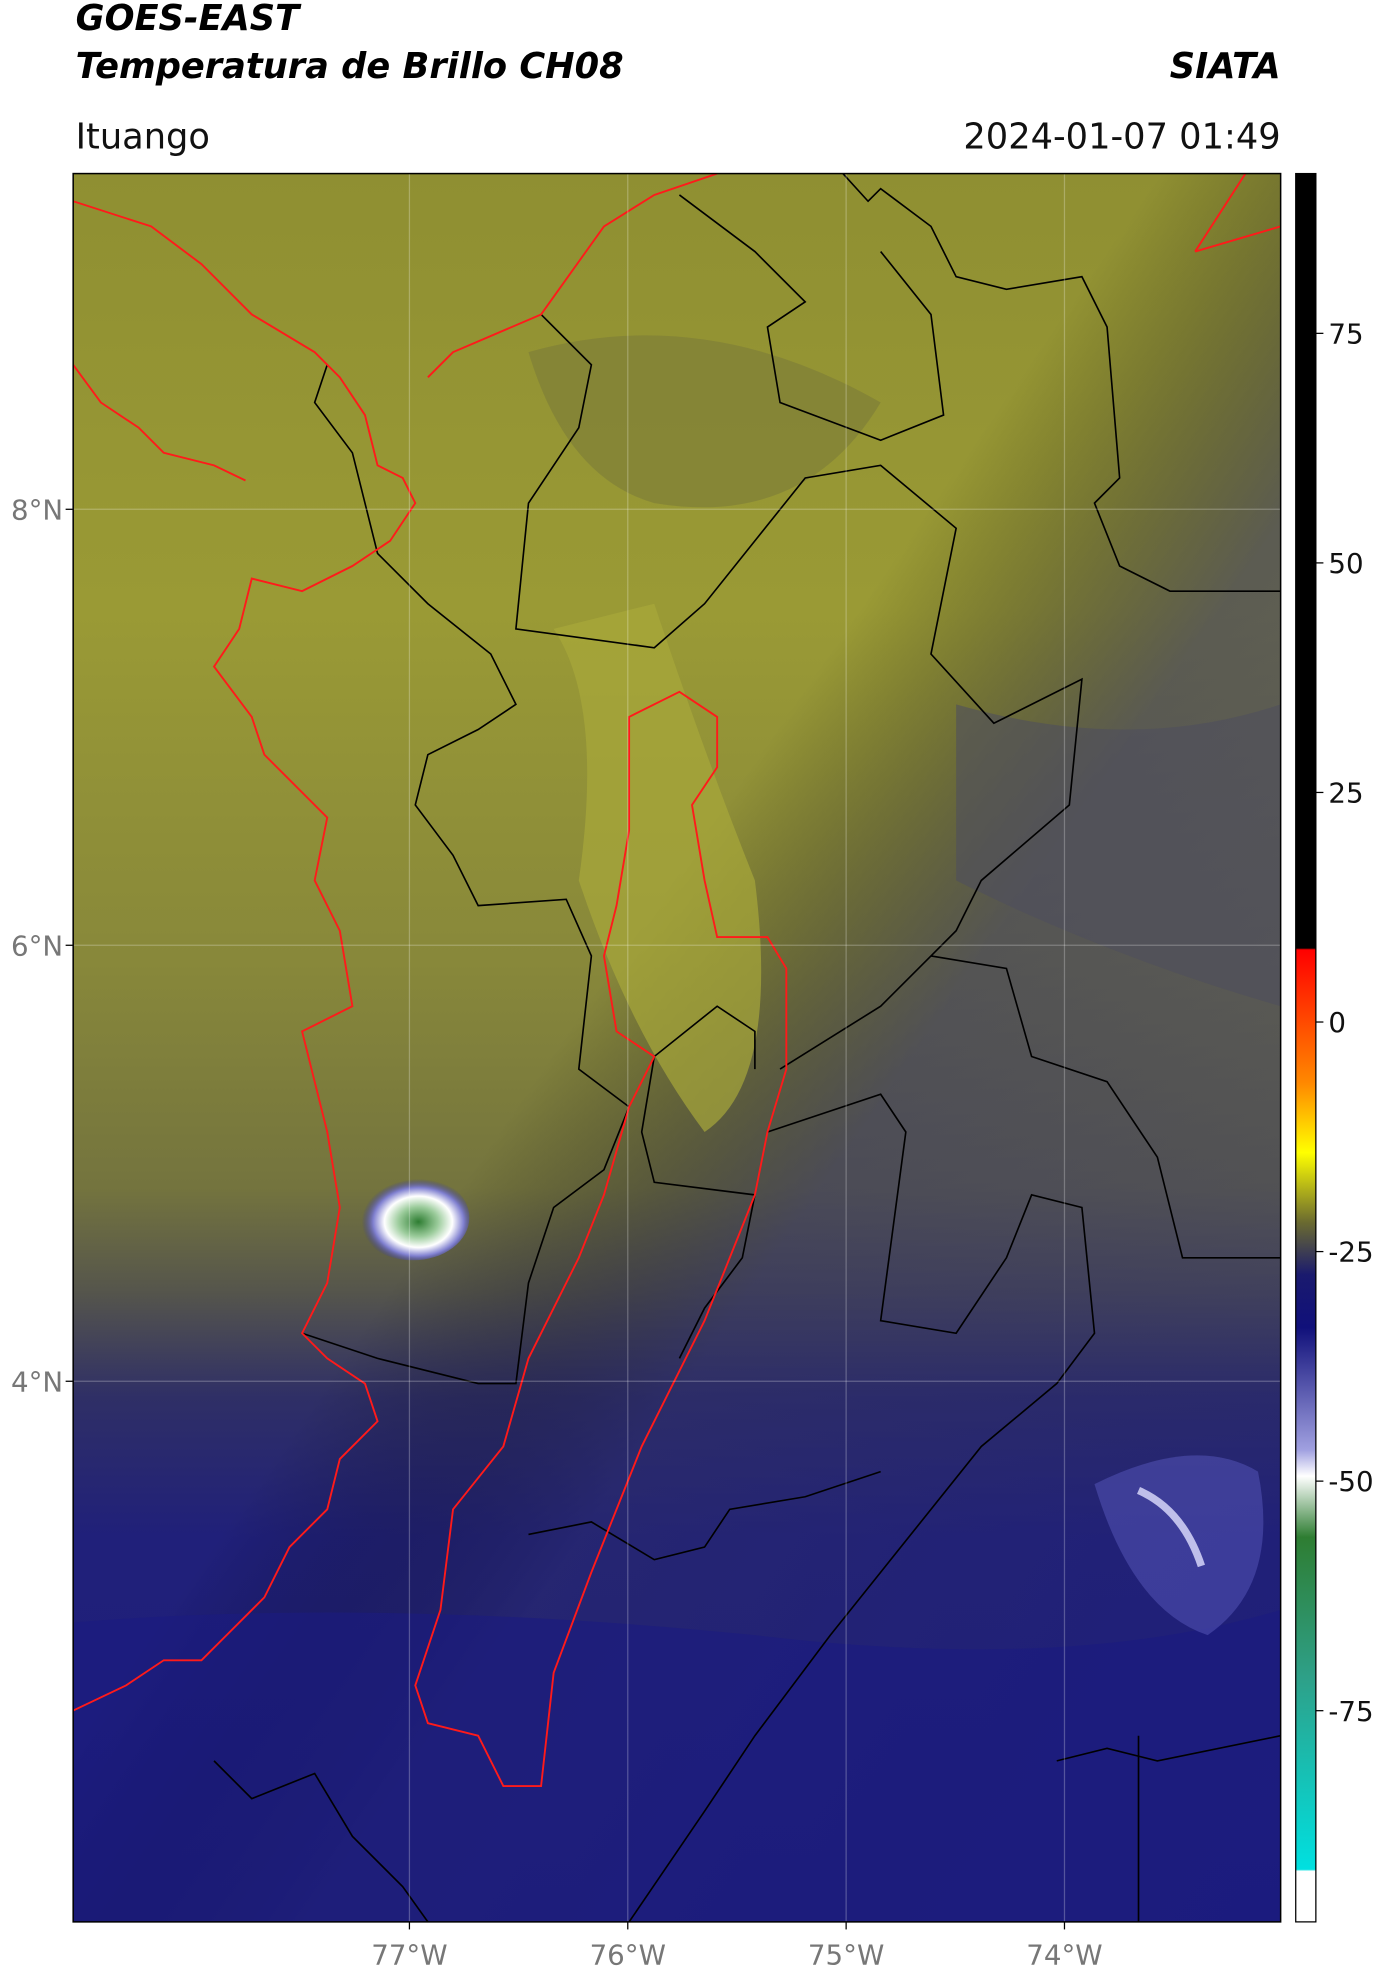 This screenshot has width=1384, height=1981. I want to click on colorbar, so click(1306, 1047).